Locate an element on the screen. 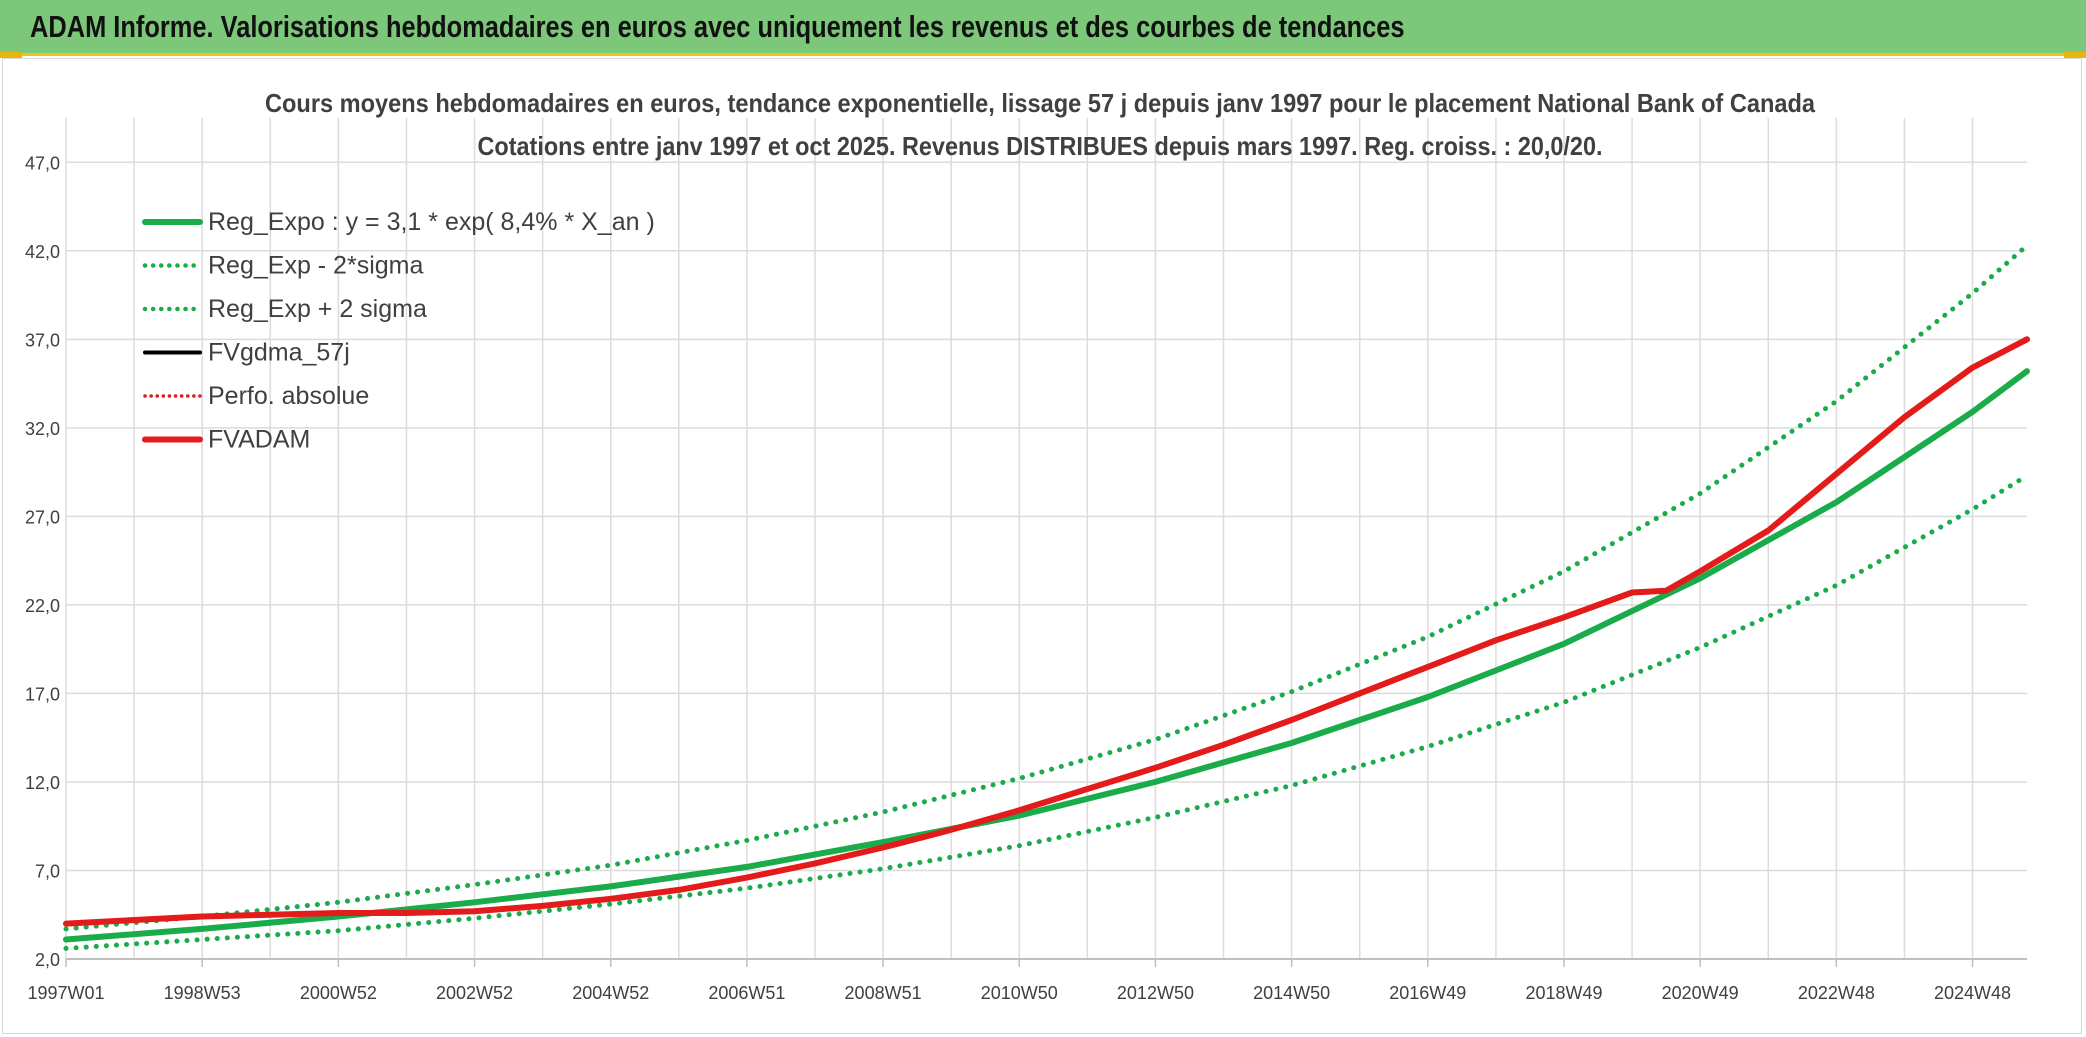  y-tick-label: 42,0 is located at coordinates (42, 252).